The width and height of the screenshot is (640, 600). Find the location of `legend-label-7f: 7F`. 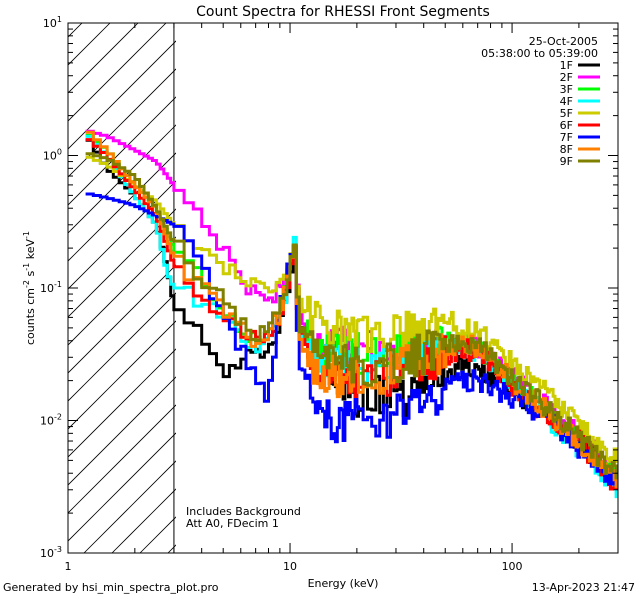

legend-label-7f: 7F is located at coordinates (566, 137).